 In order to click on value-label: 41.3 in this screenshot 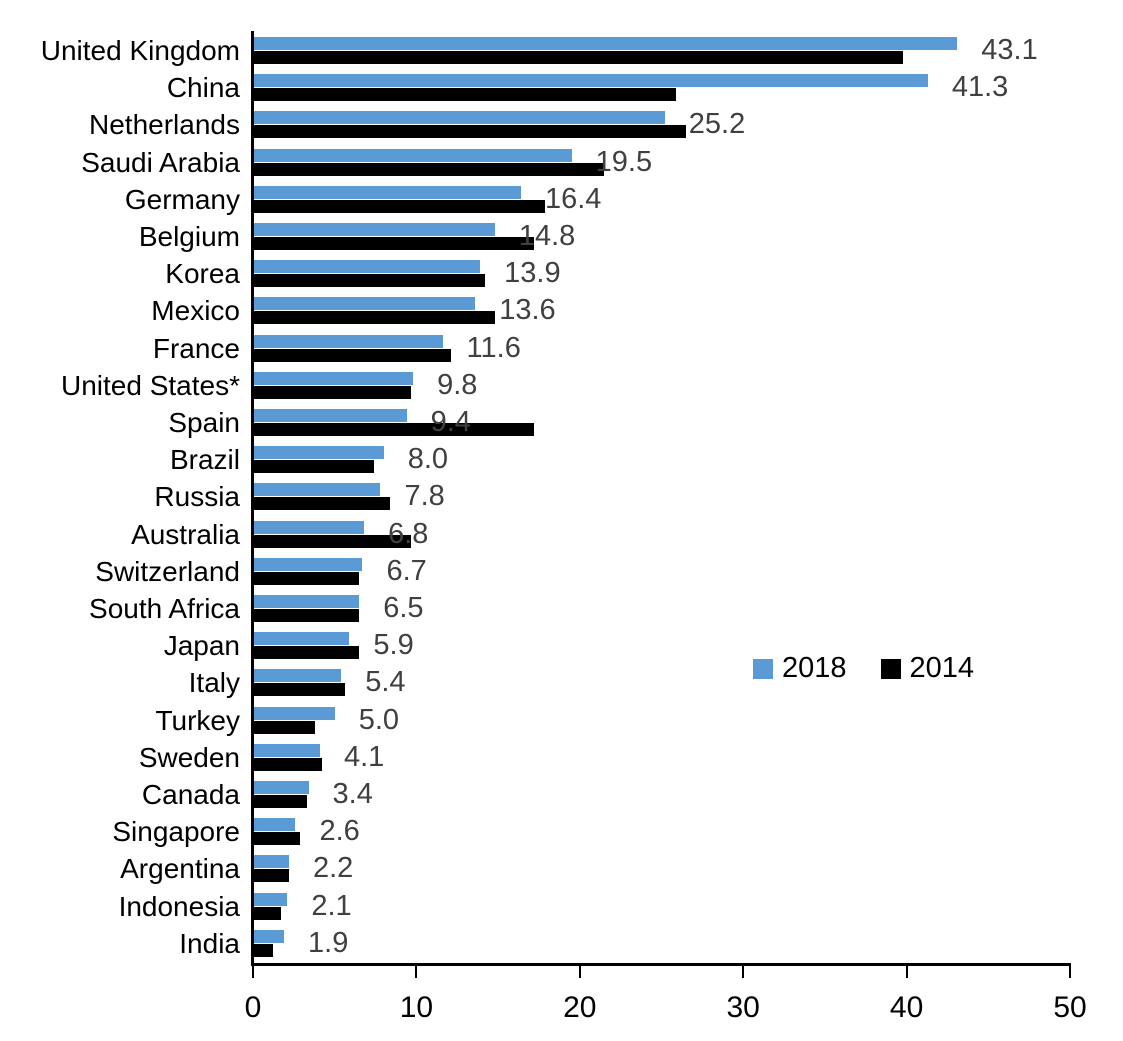, I will do `click(980, 87)`.